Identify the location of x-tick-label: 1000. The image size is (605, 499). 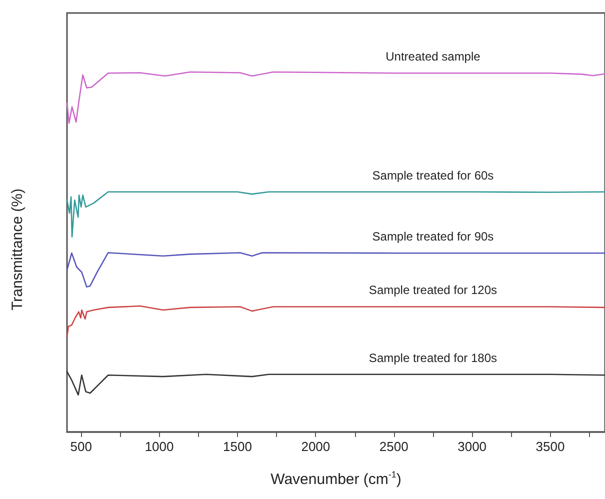
(159, 446).